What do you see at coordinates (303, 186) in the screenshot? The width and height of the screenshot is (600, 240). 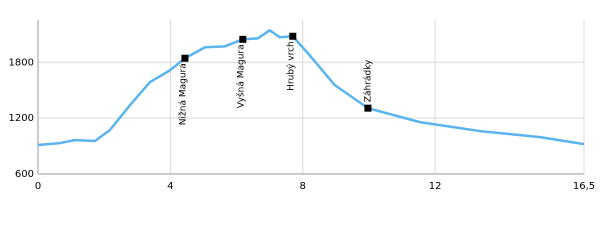 I see `x-tick-label: 8` at bounding box center [303, 186].